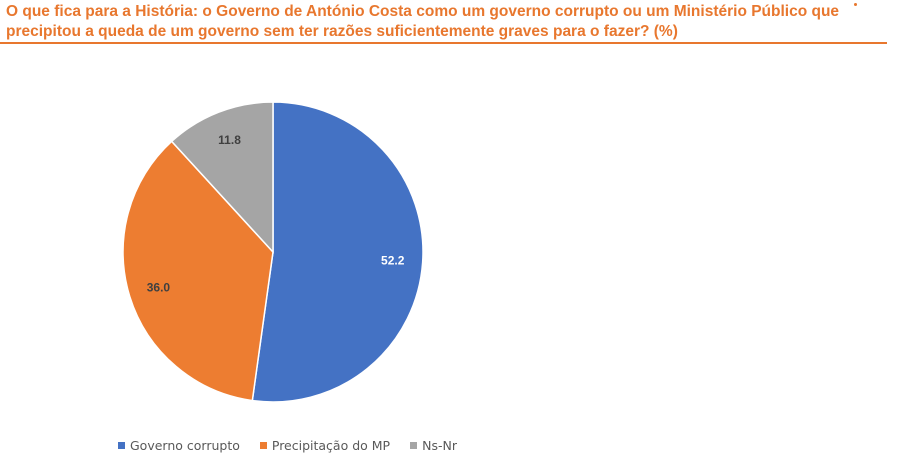  I want to click on legend-item-ns-nr: Ns-Nr, so click(433, 445).